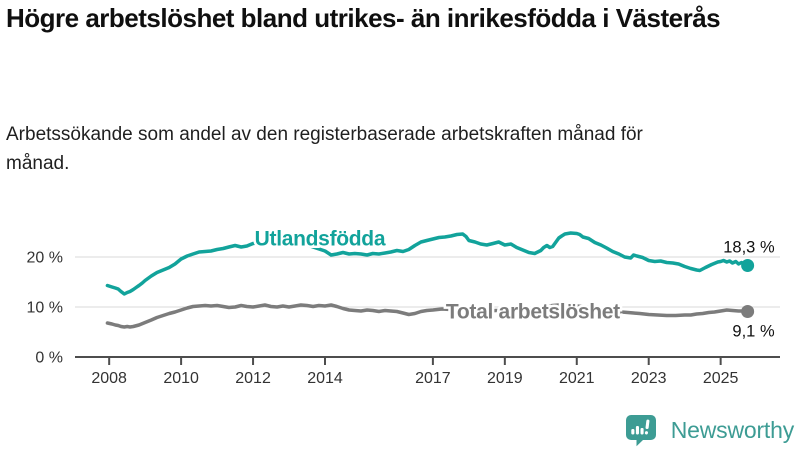 This screenshot has width=800, height=450. Describe the element at coordinates (753, 332) in the screenshot. I see `series-end-value-label: 9,1 %` at that location.